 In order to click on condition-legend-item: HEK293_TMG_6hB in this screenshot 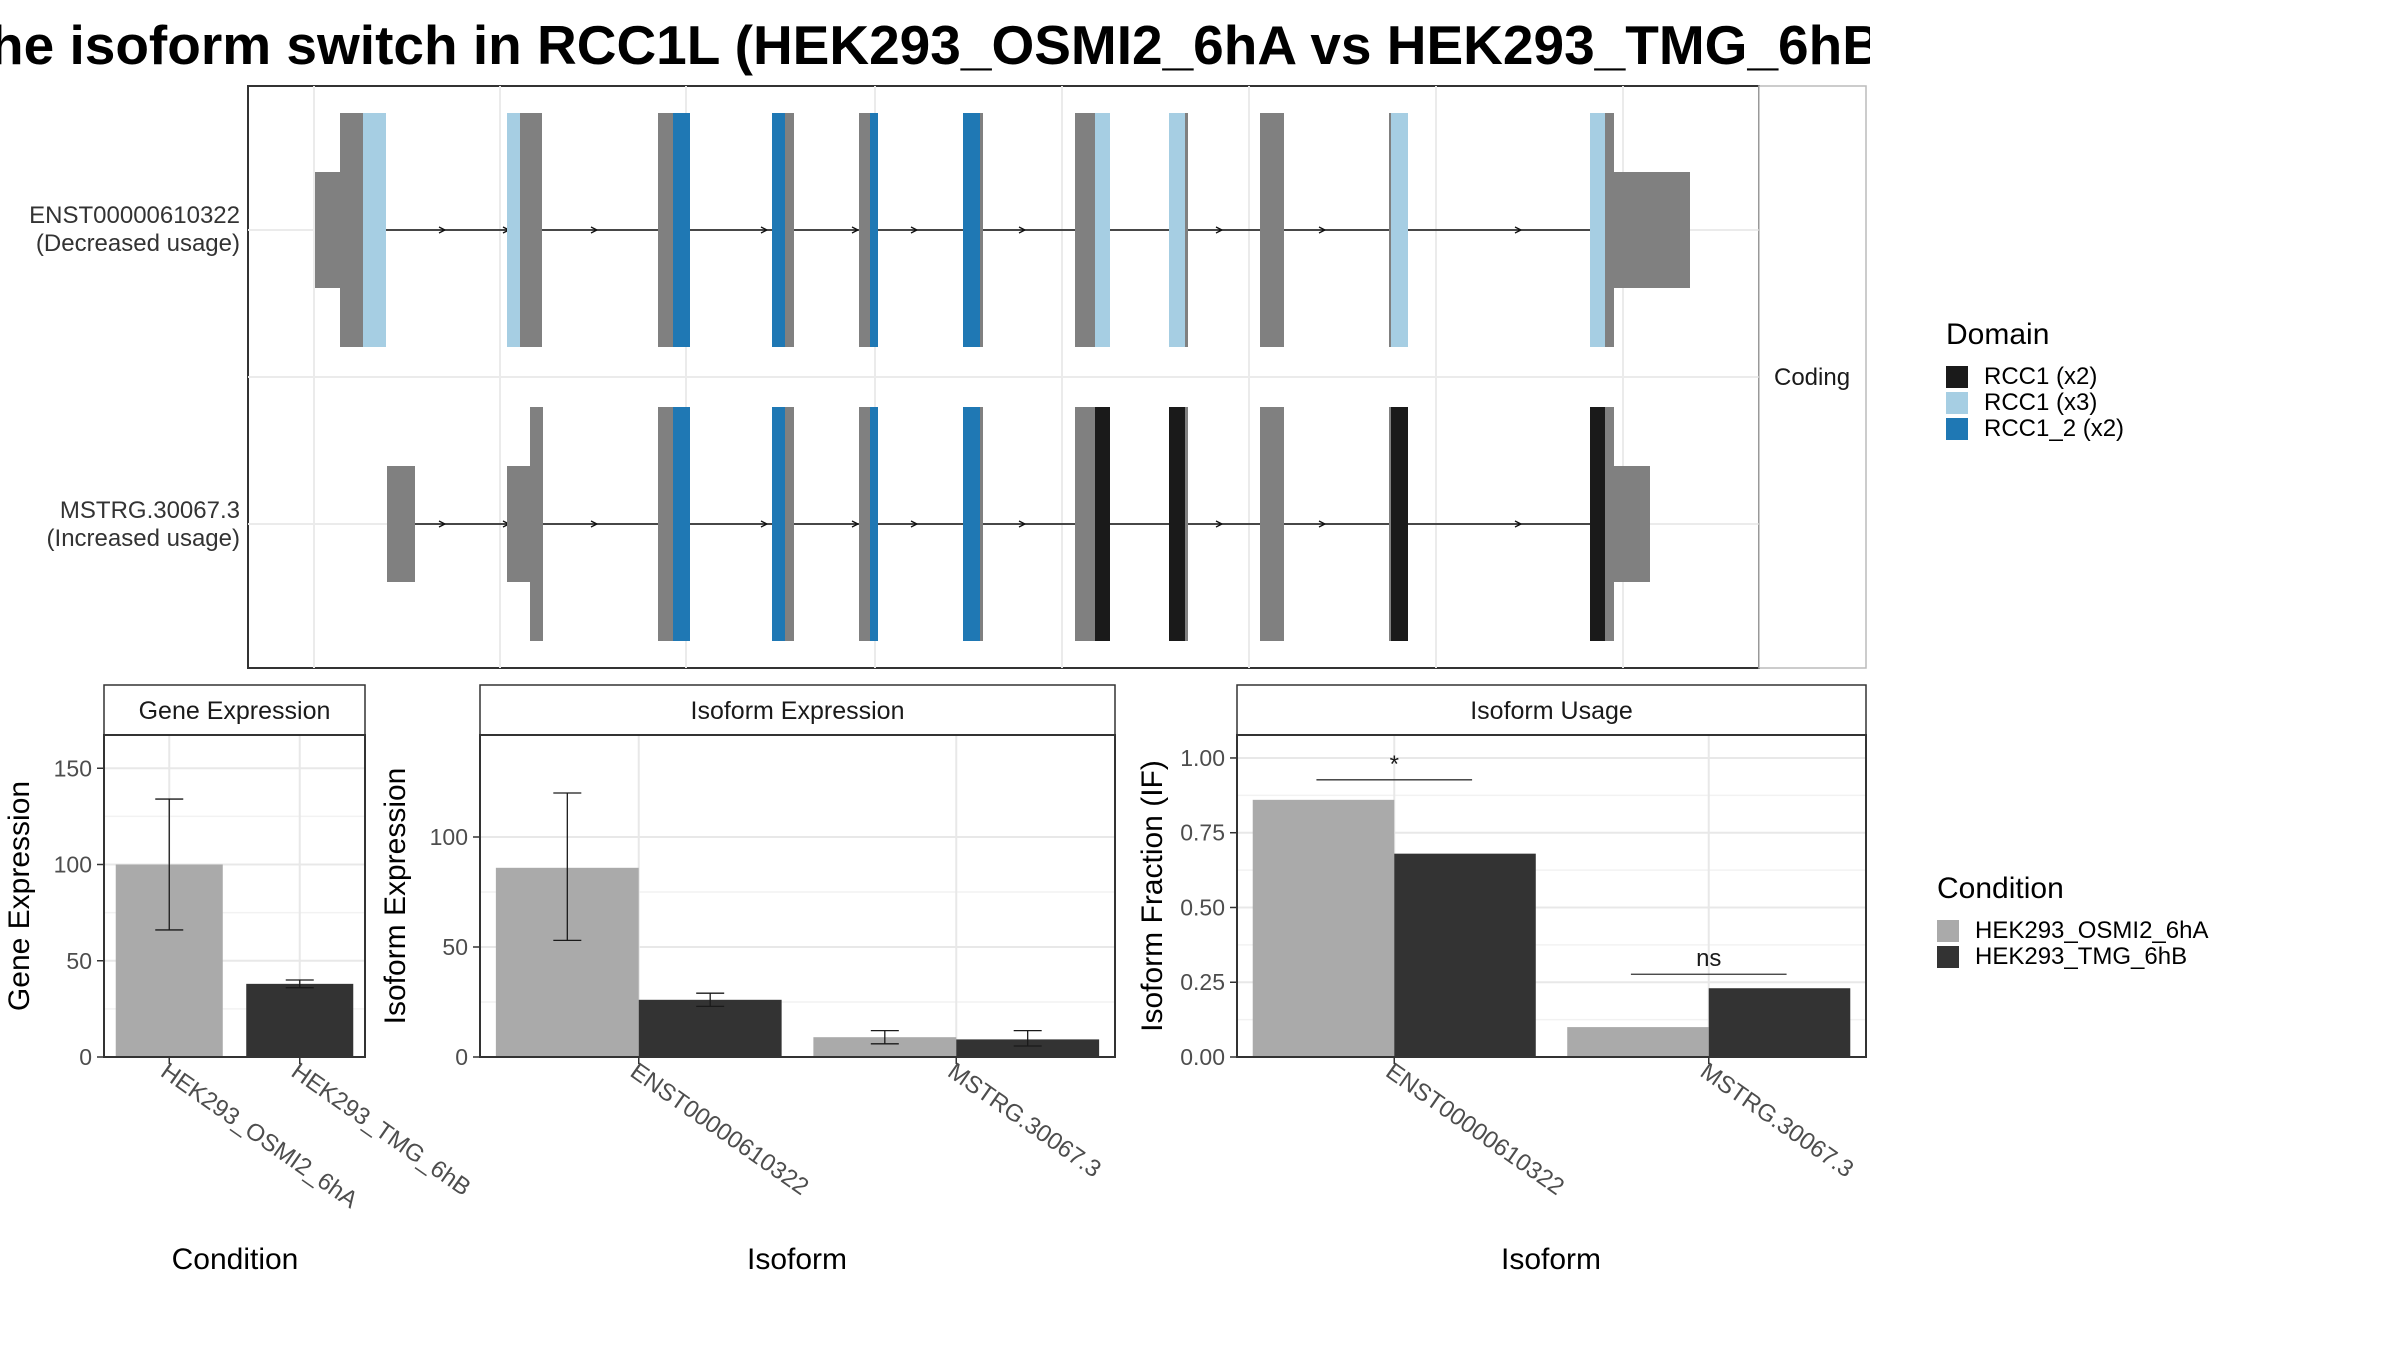, I will do `click(2072, 956)`.